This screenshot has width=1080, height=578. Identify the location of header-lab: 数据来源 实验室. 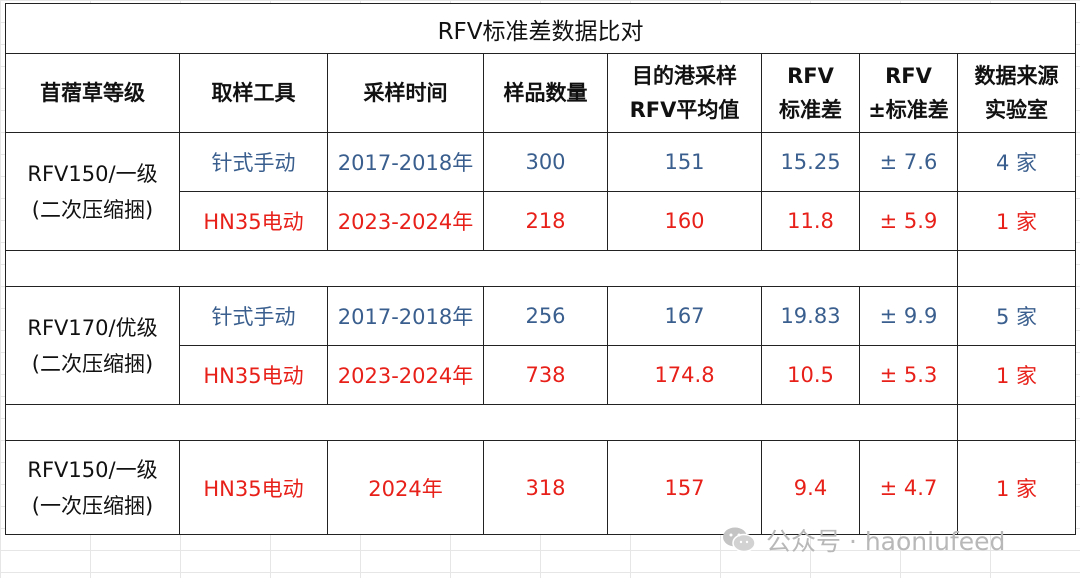
(1016, 93).